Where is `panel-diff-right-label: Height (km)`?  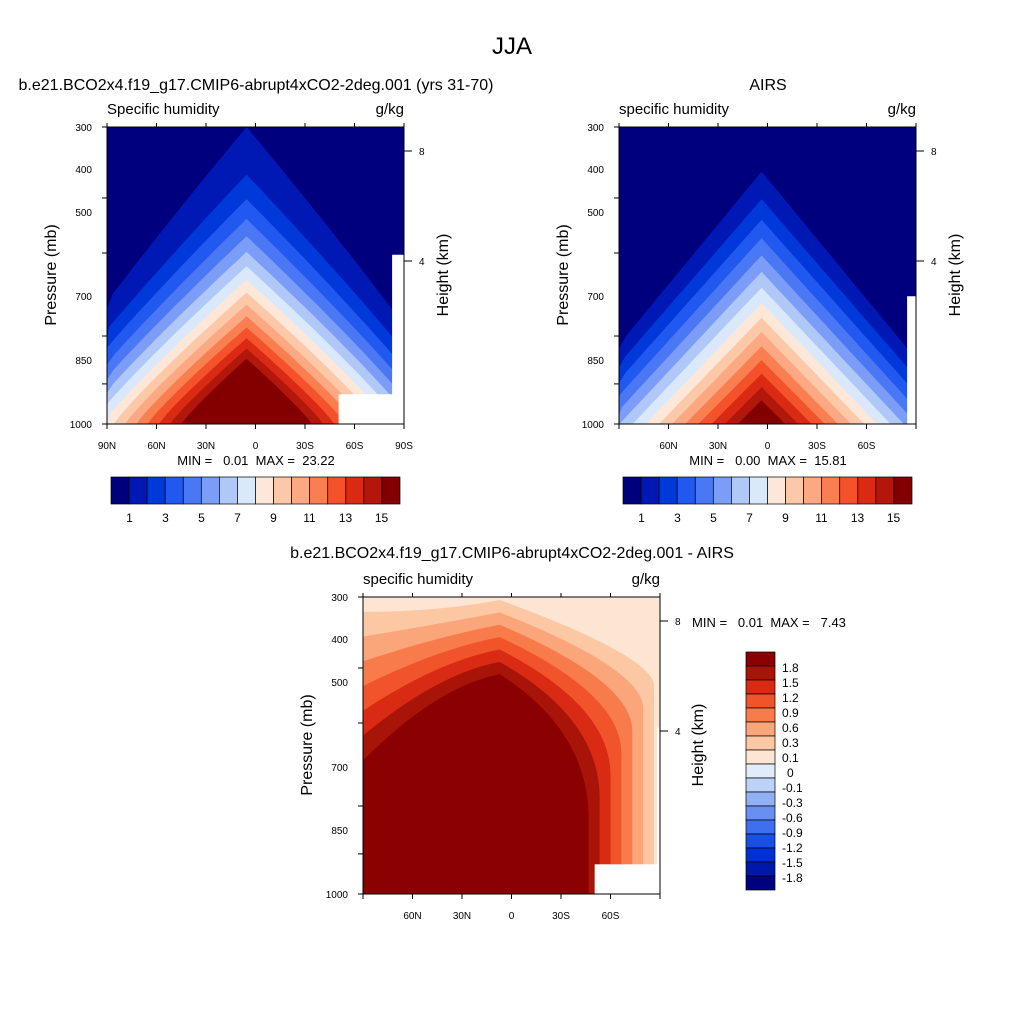 panel-diff-right-label: Height (km) is located at coordinates (698, 745).